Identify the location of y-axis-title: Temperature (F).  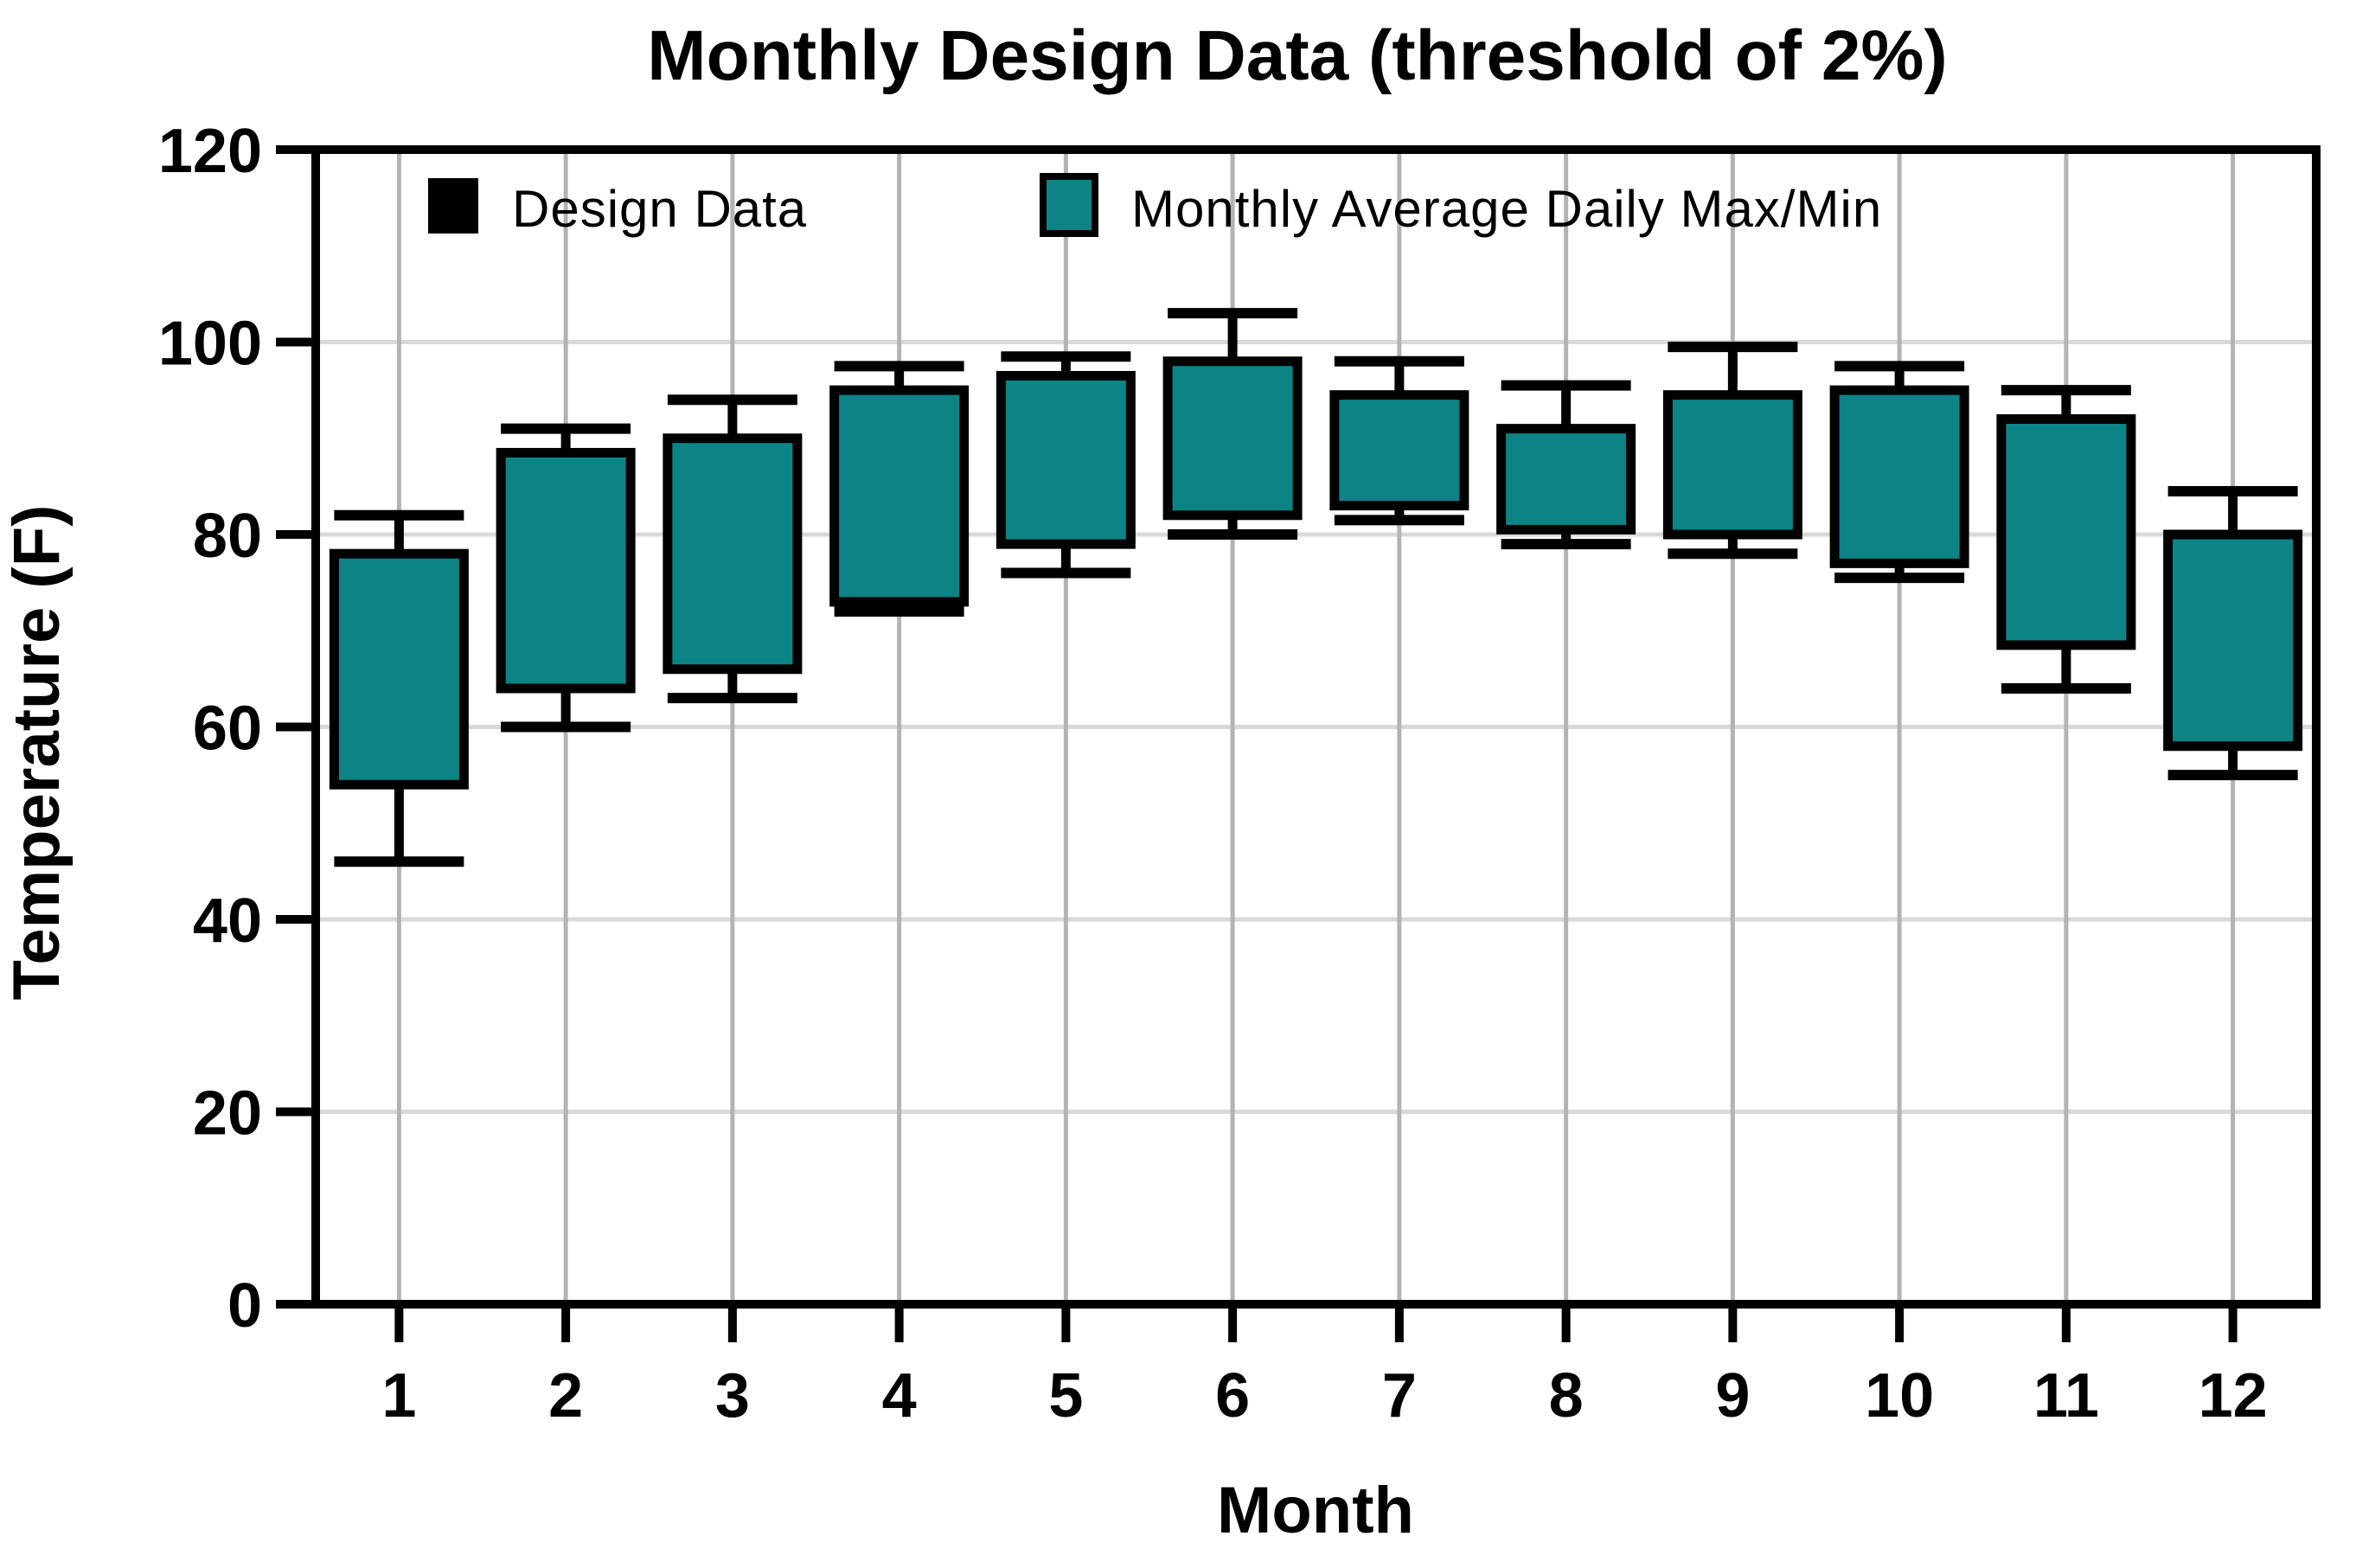
(37, 753).